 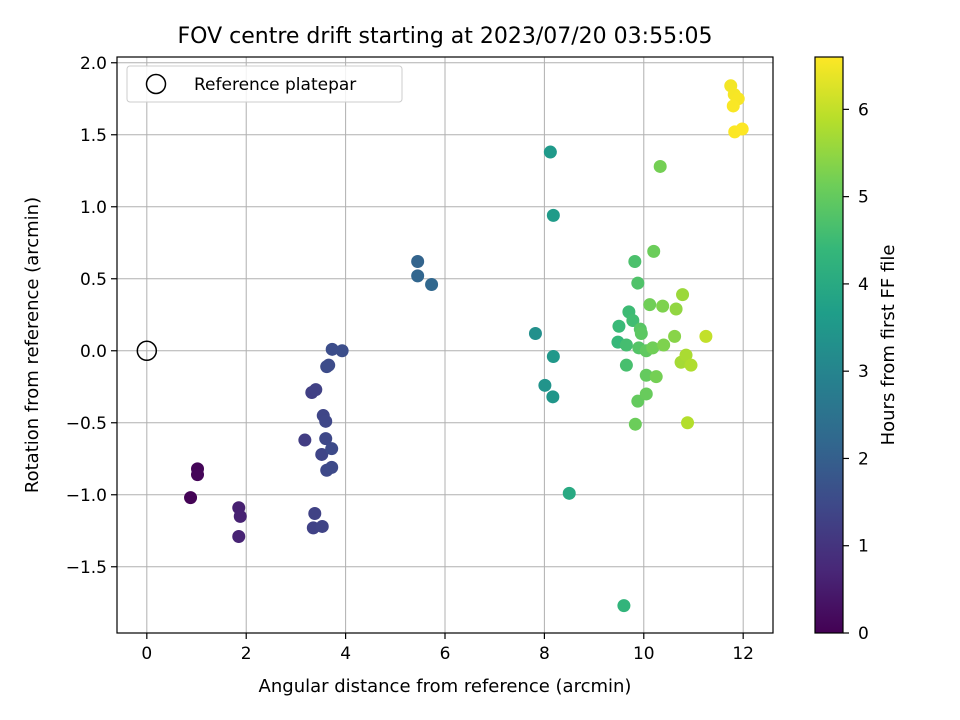 What do you see at coordinates (863, 459) in the screenshot?
I see `colorbar-tick-label: 2` at bounding box center [863, 459].